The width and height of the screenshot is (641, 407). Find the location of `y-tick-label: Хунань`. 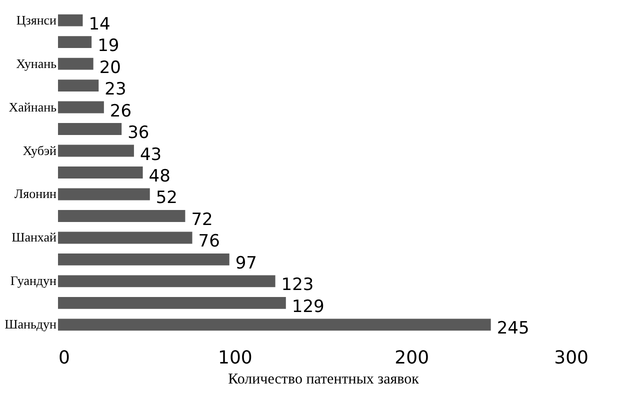

y-tick-label: Хунань is located at coordinates (36, 63).